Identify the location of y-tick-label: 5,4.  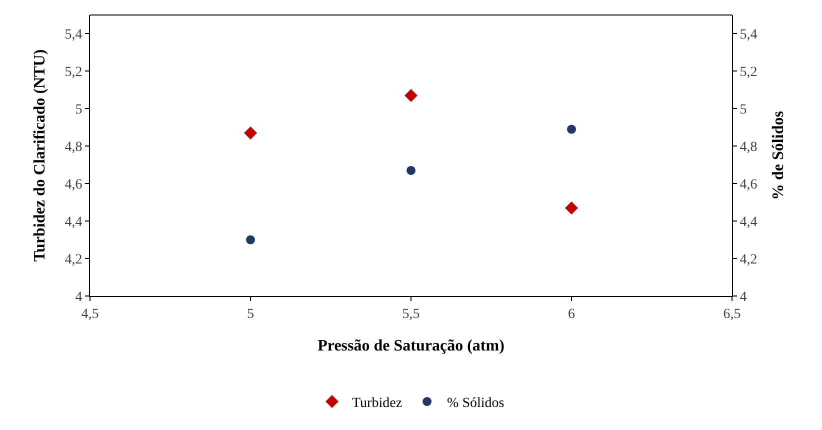
(73, 35).